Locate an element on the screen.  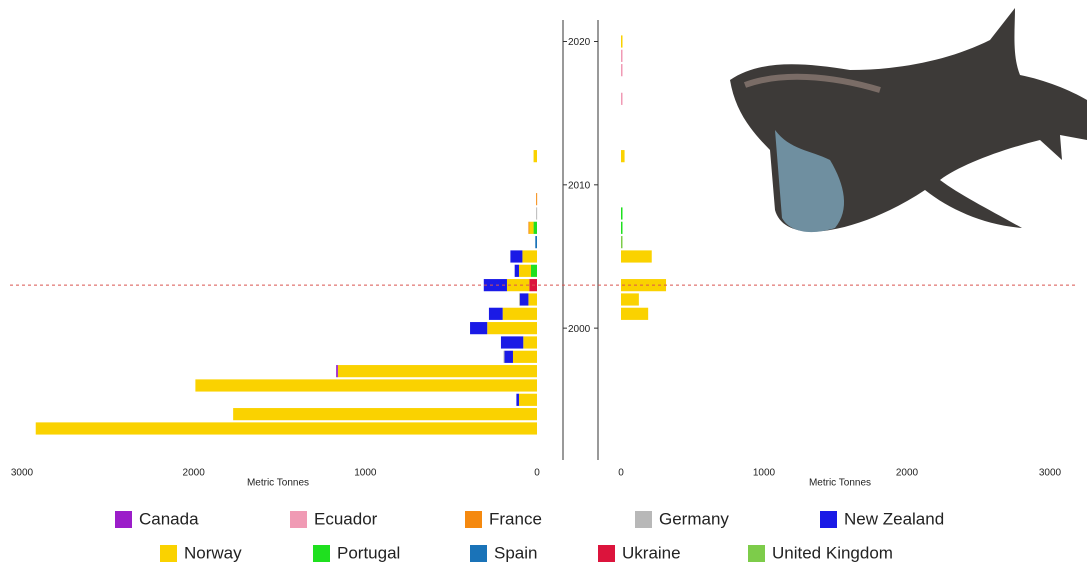
y-tick-label: 2020 is located at coordinates (579, 42).